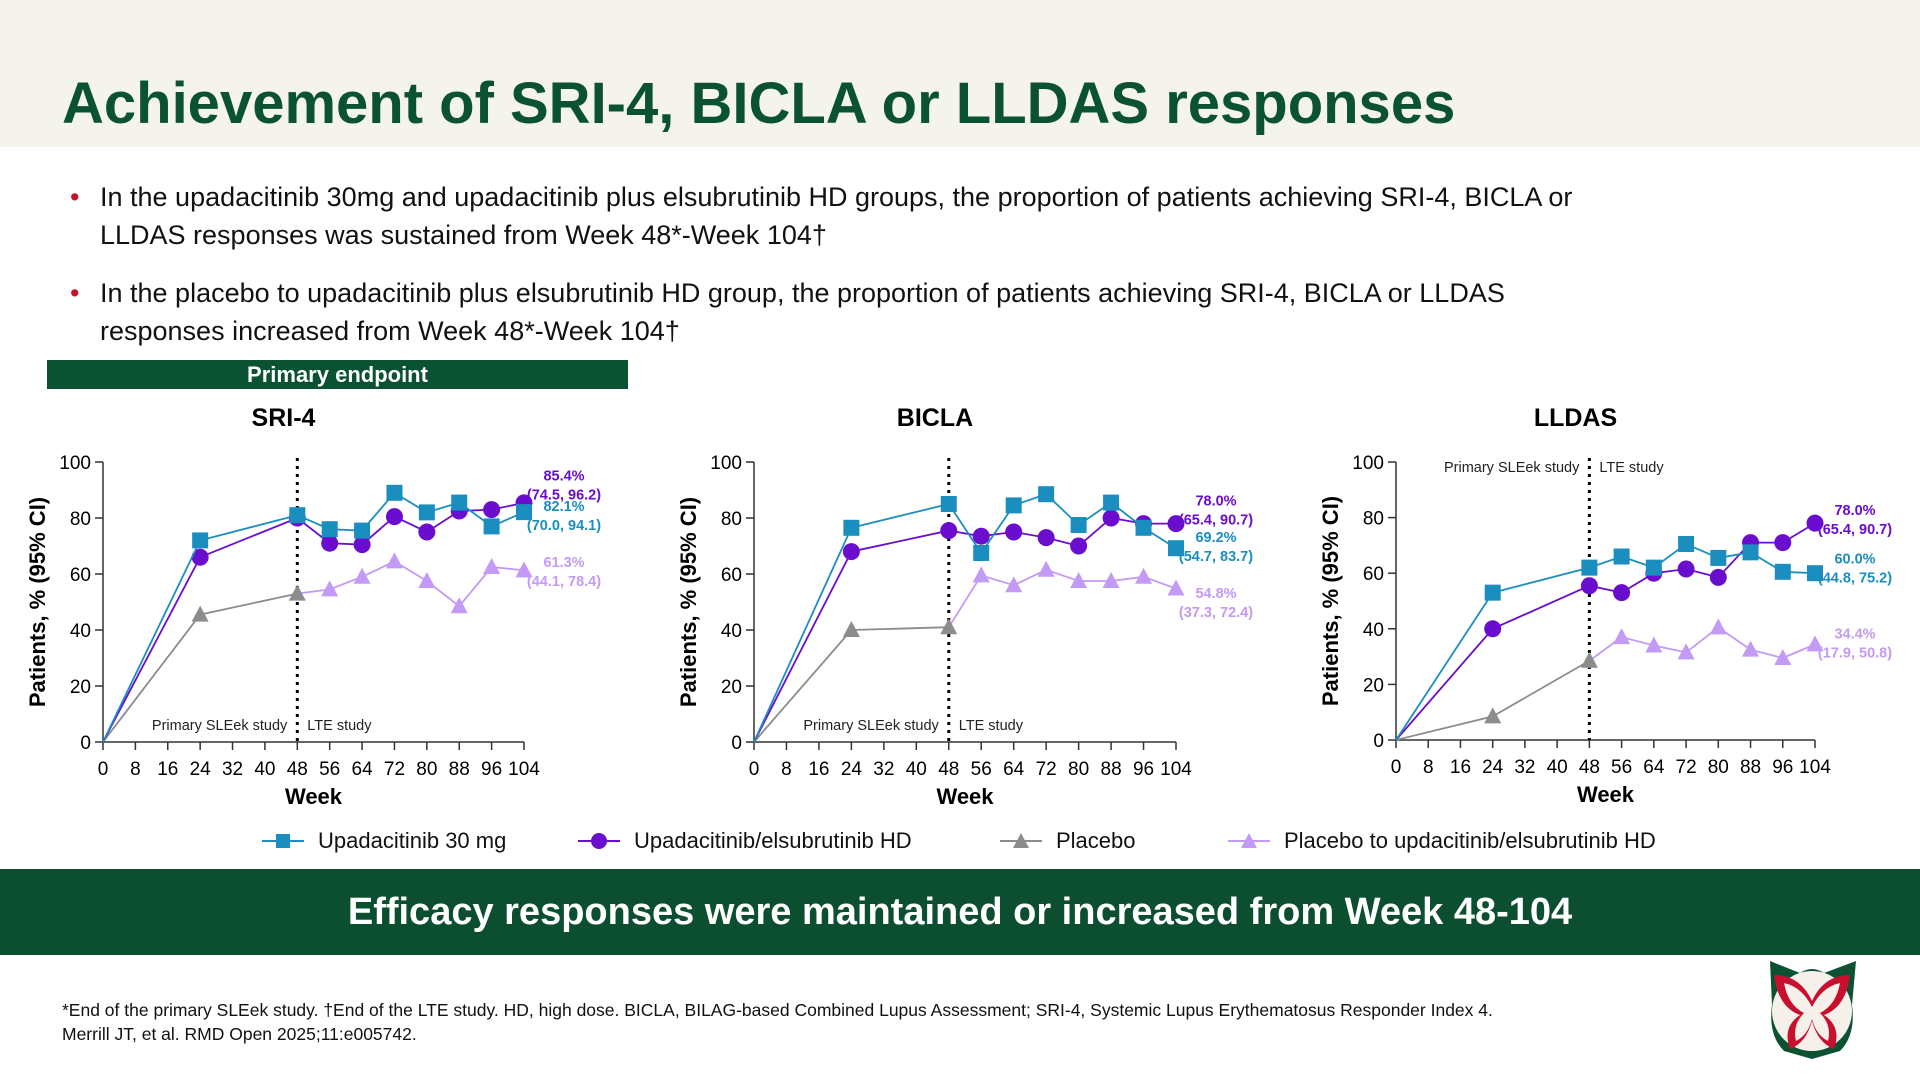 The image size is (1920, 1080). What do you see at coordinates (1215, 594) in the screenshot?
I see `end-value-label: 54.8%` at bounding box center [1215, 594].